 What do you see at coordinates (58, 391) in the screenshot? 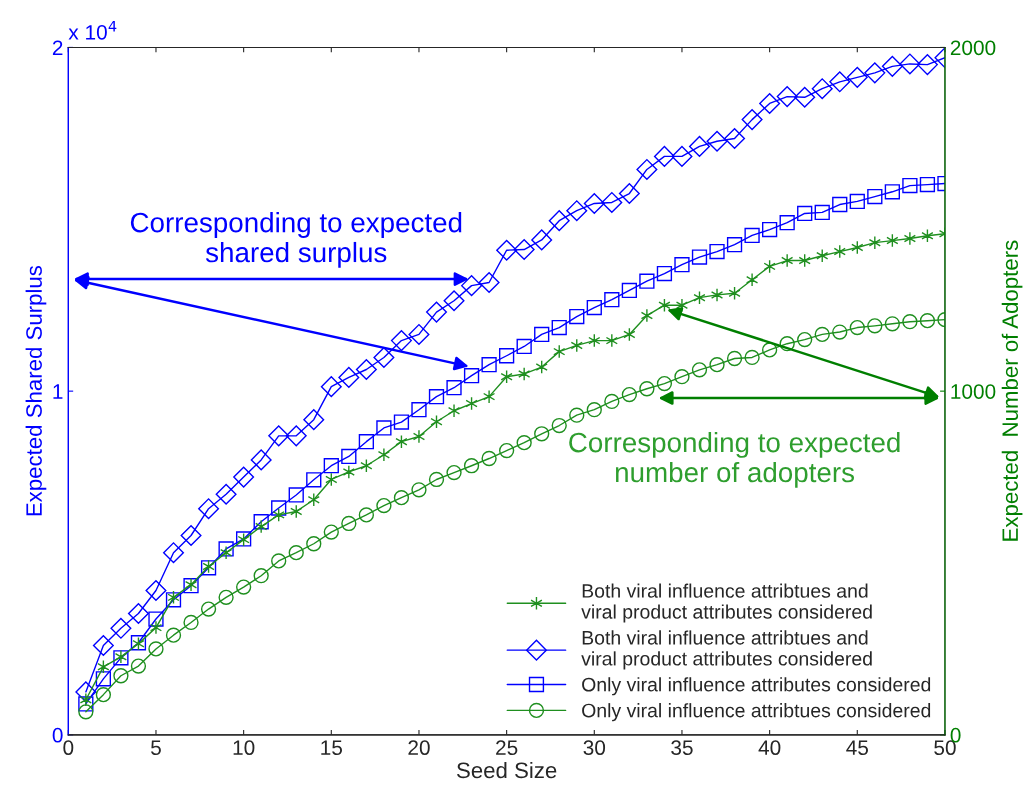
I see `y-tick-label: 1` at bounding box center [58, 391].